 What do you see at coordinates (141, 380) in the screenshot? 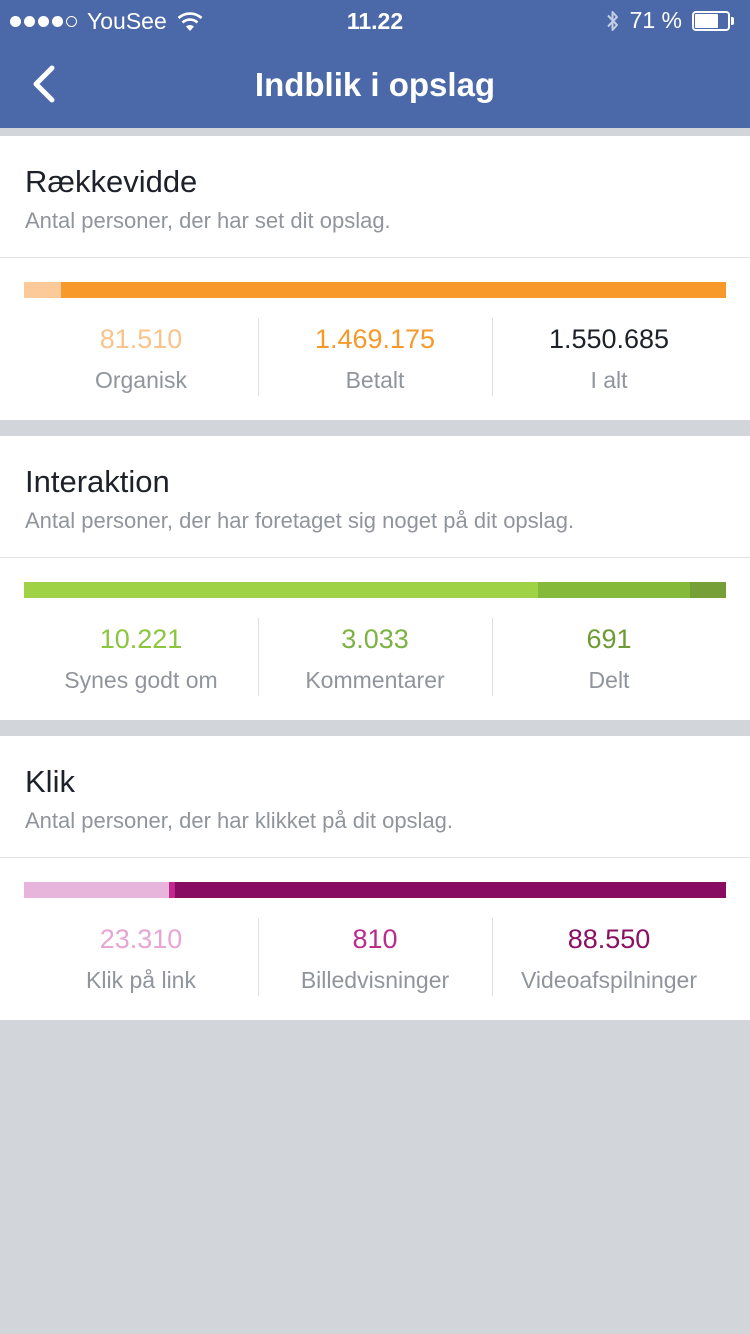
I see `stat-label-organic: Organisk` at bounding box center [141, 380].